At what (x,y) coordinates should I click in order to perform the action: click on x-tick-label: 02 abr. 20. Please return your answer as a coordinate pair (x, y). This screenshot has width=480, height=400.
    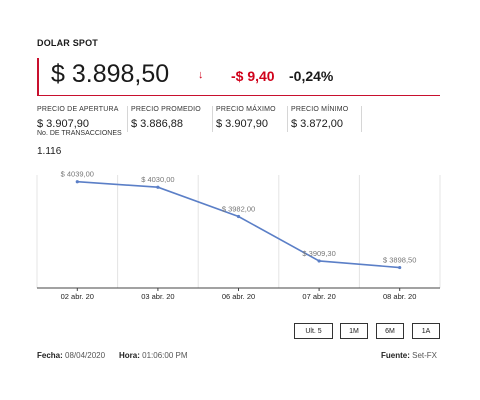
    Looking at the image, I should click on (77, 296).